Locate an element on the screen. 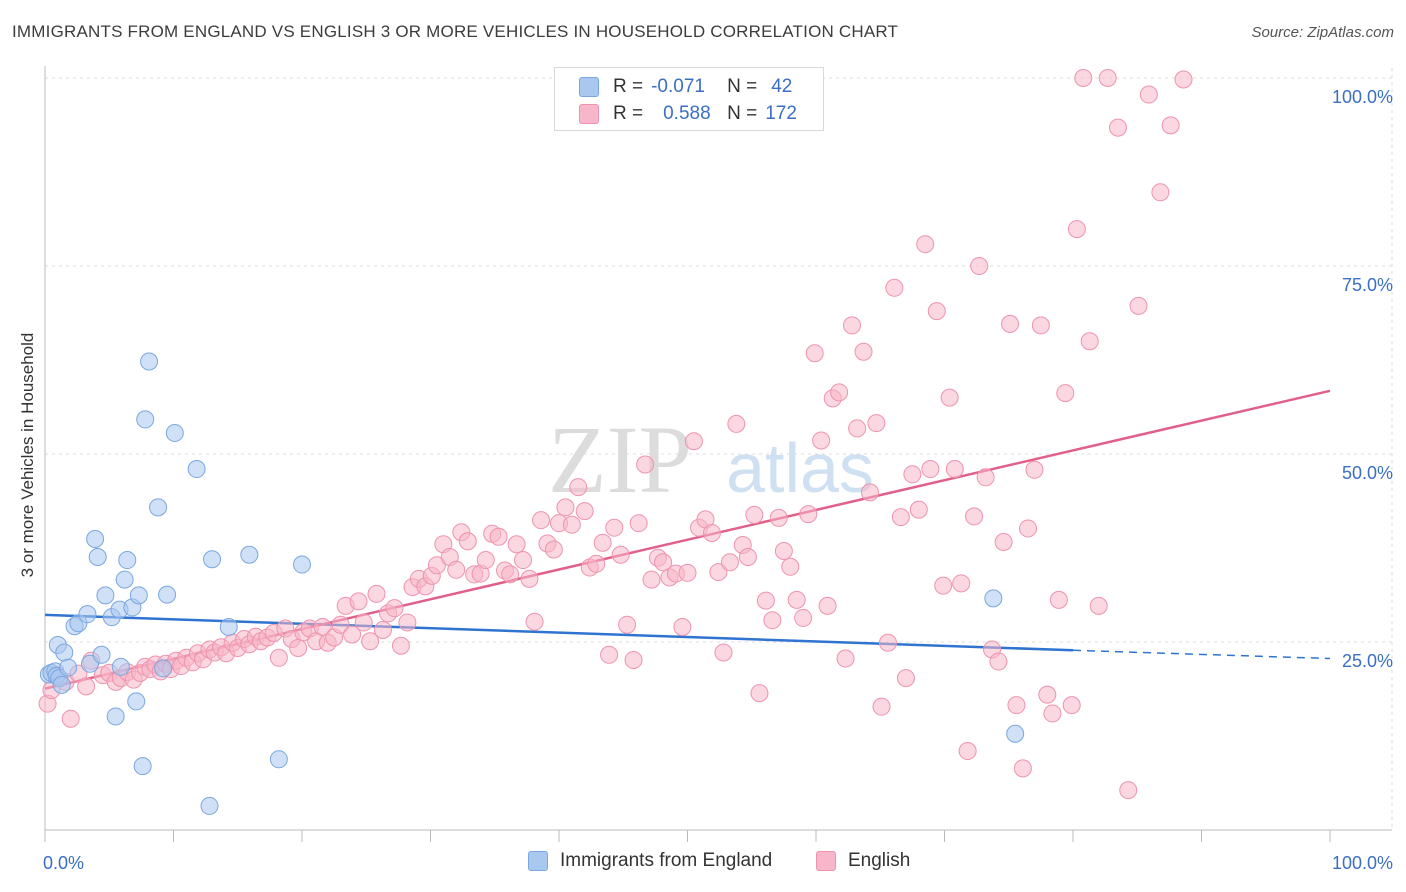 The height and width of the screenshot is (892, 1406). legend-n-label: N = is located at coordinates (742, 113).